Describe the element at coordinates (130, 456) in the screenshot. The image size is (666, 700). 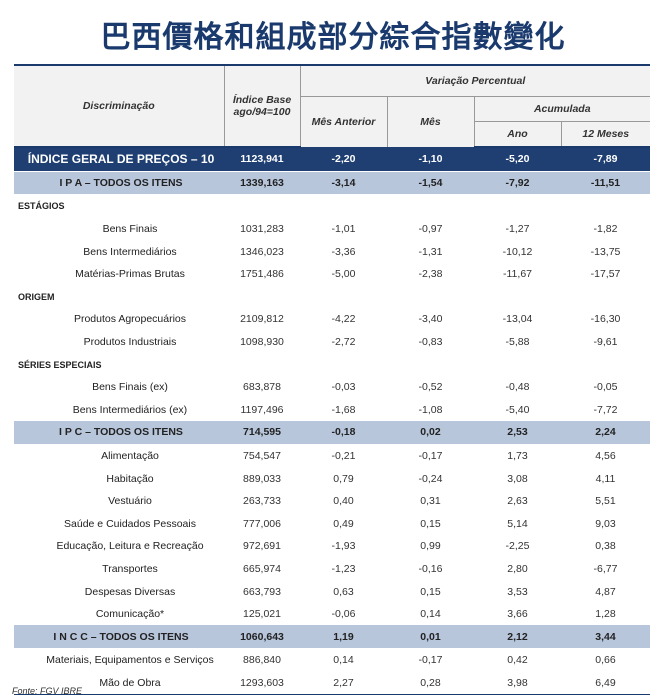
I see `row-label: Alimentação` at that location.